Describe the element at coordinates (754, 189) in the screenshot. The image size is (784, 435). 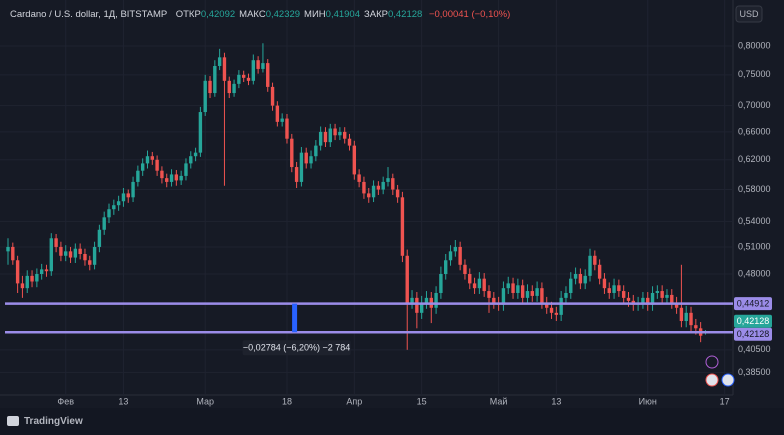
I see `y-tick-label: 0,58000` at that location.